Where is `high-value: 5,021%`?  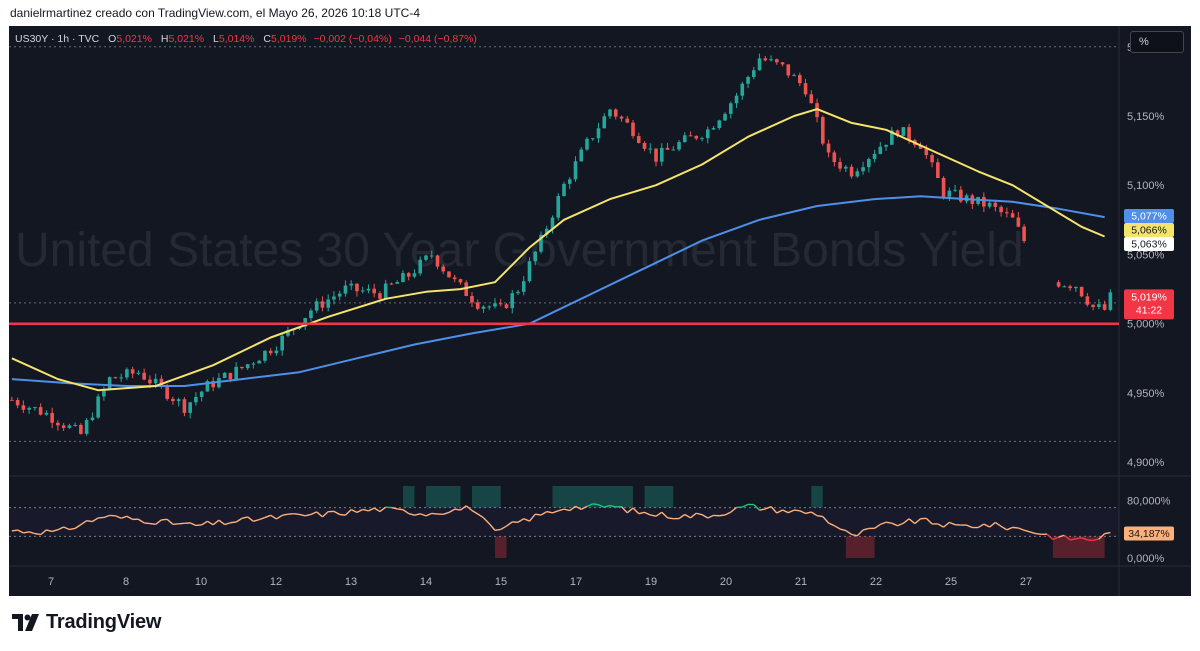 high-value: 5,021% is located at coordinates (186, 39).